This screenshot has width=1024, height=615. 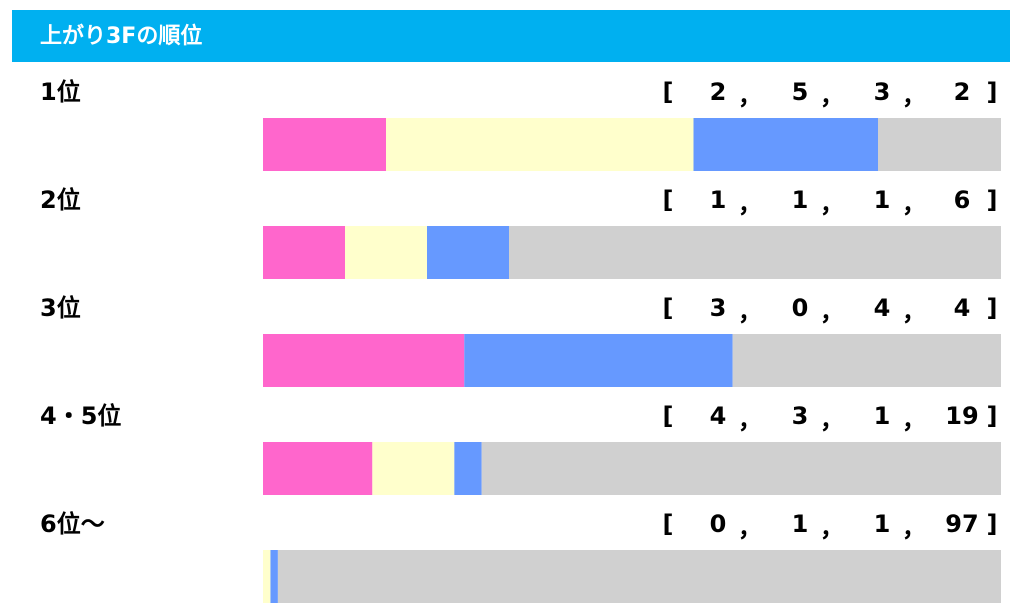 I want to click on header-title: 上がり3Fの順位, so click(x=121, y=36).